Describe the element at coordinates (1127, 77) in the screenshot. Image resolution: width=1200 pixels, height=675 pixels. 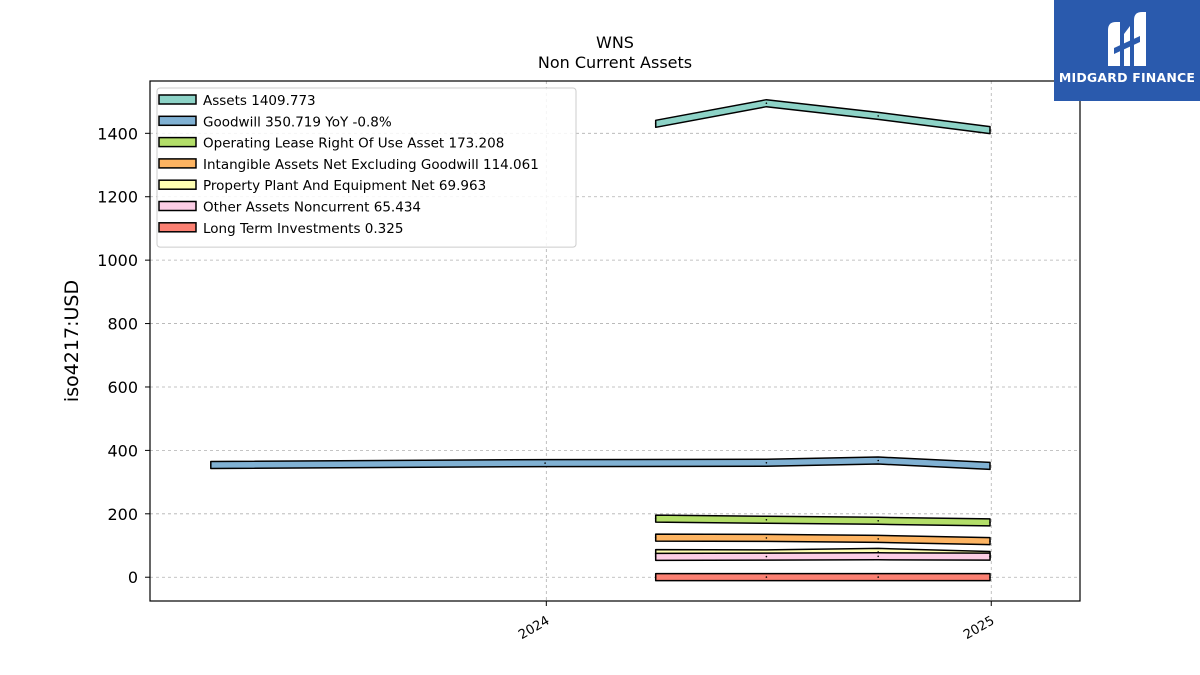
I see `brand-name: MIDGARD FINANCE` at that location.